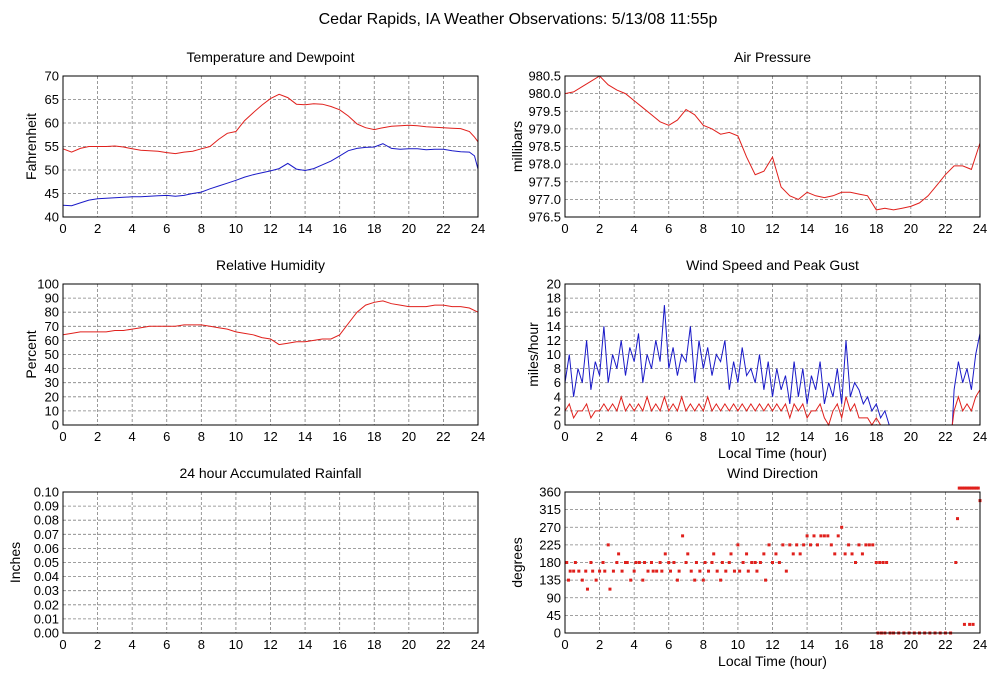 The image size is (1000, 685). Describe the element at coordinates (841, 228) in the screenshot. I see `pressure-xtick-label: 16` at that location.